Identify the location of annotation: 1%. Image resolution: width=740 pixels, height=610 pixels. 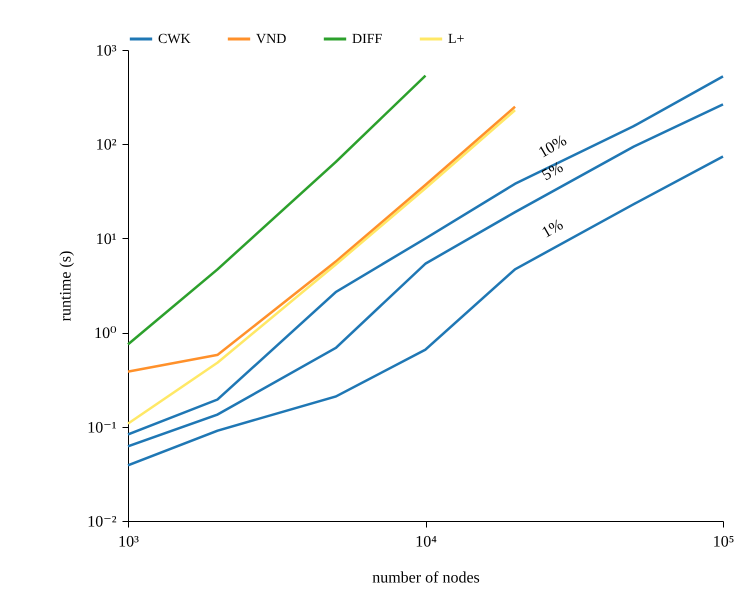
(552, 229).